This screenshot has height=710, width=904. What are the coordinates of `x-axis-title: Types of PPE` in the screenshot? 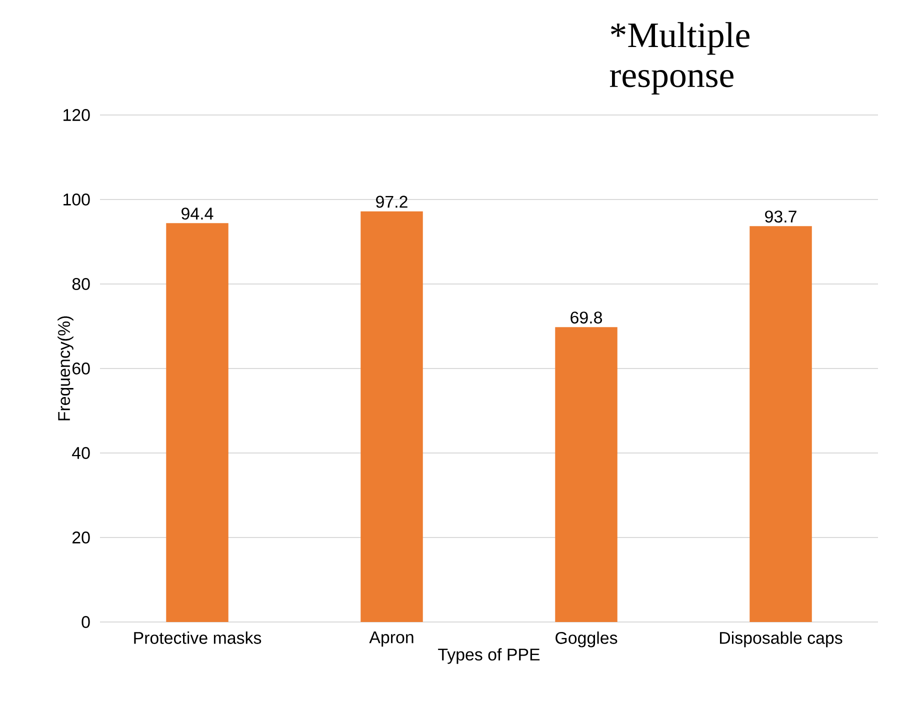 It's located at (489, 656).